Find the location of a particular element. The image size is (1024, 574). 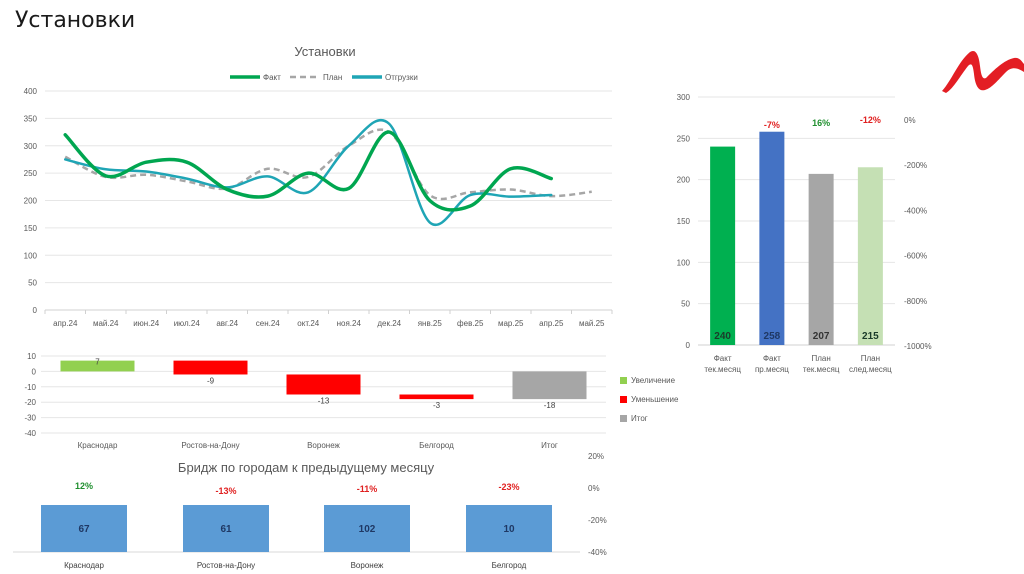

legend-label: Уменьшение is located at coordinates (655, 399).